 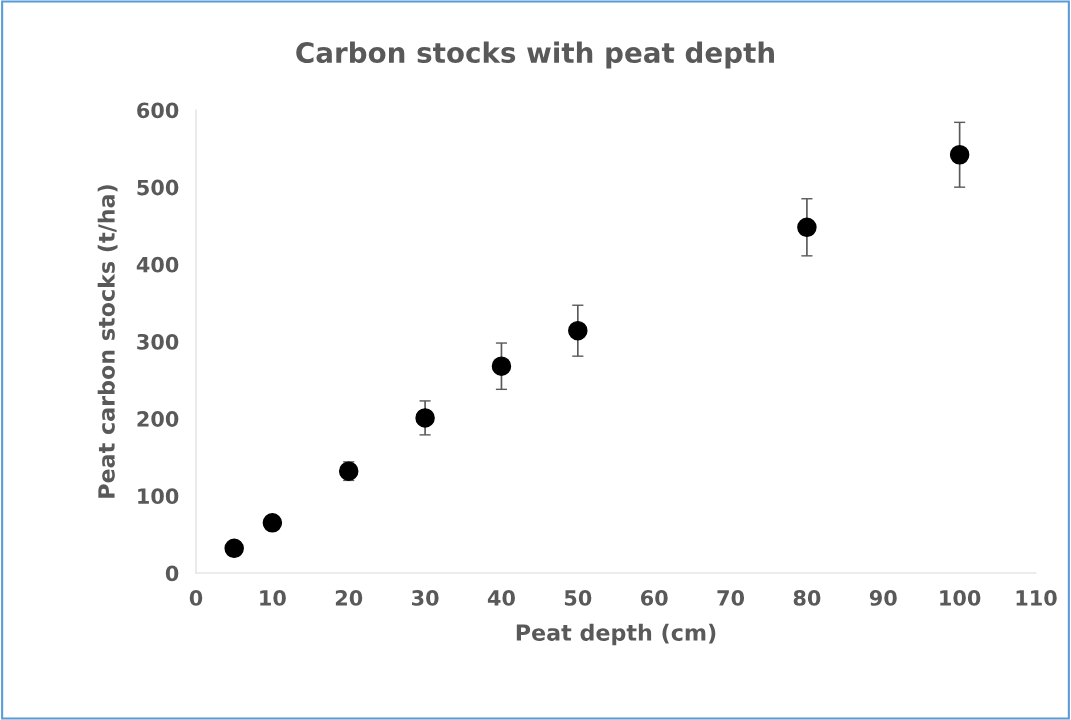 I want to click on x-tick-label: 40, so click(x=501, y=598).